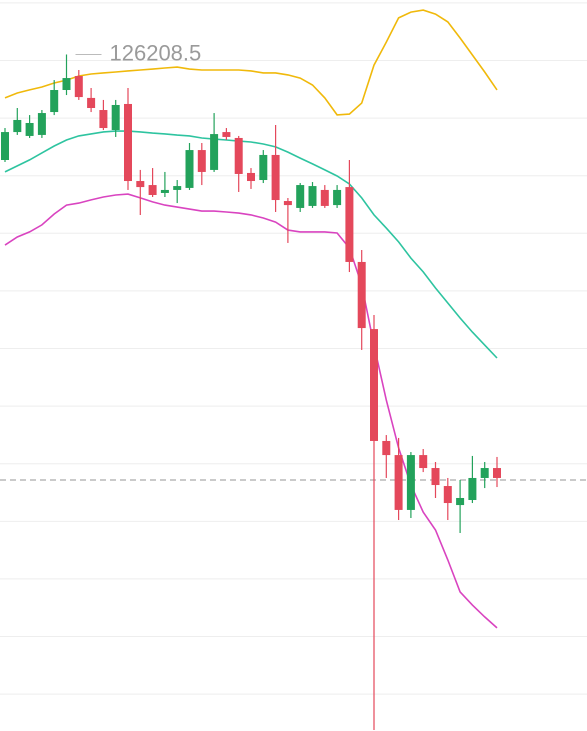 The image size is (587, 731). What do you see at coordinates (156, 52) in the screenshot?
I see `max-label: 126208.5` at bounding box center [156, 52].